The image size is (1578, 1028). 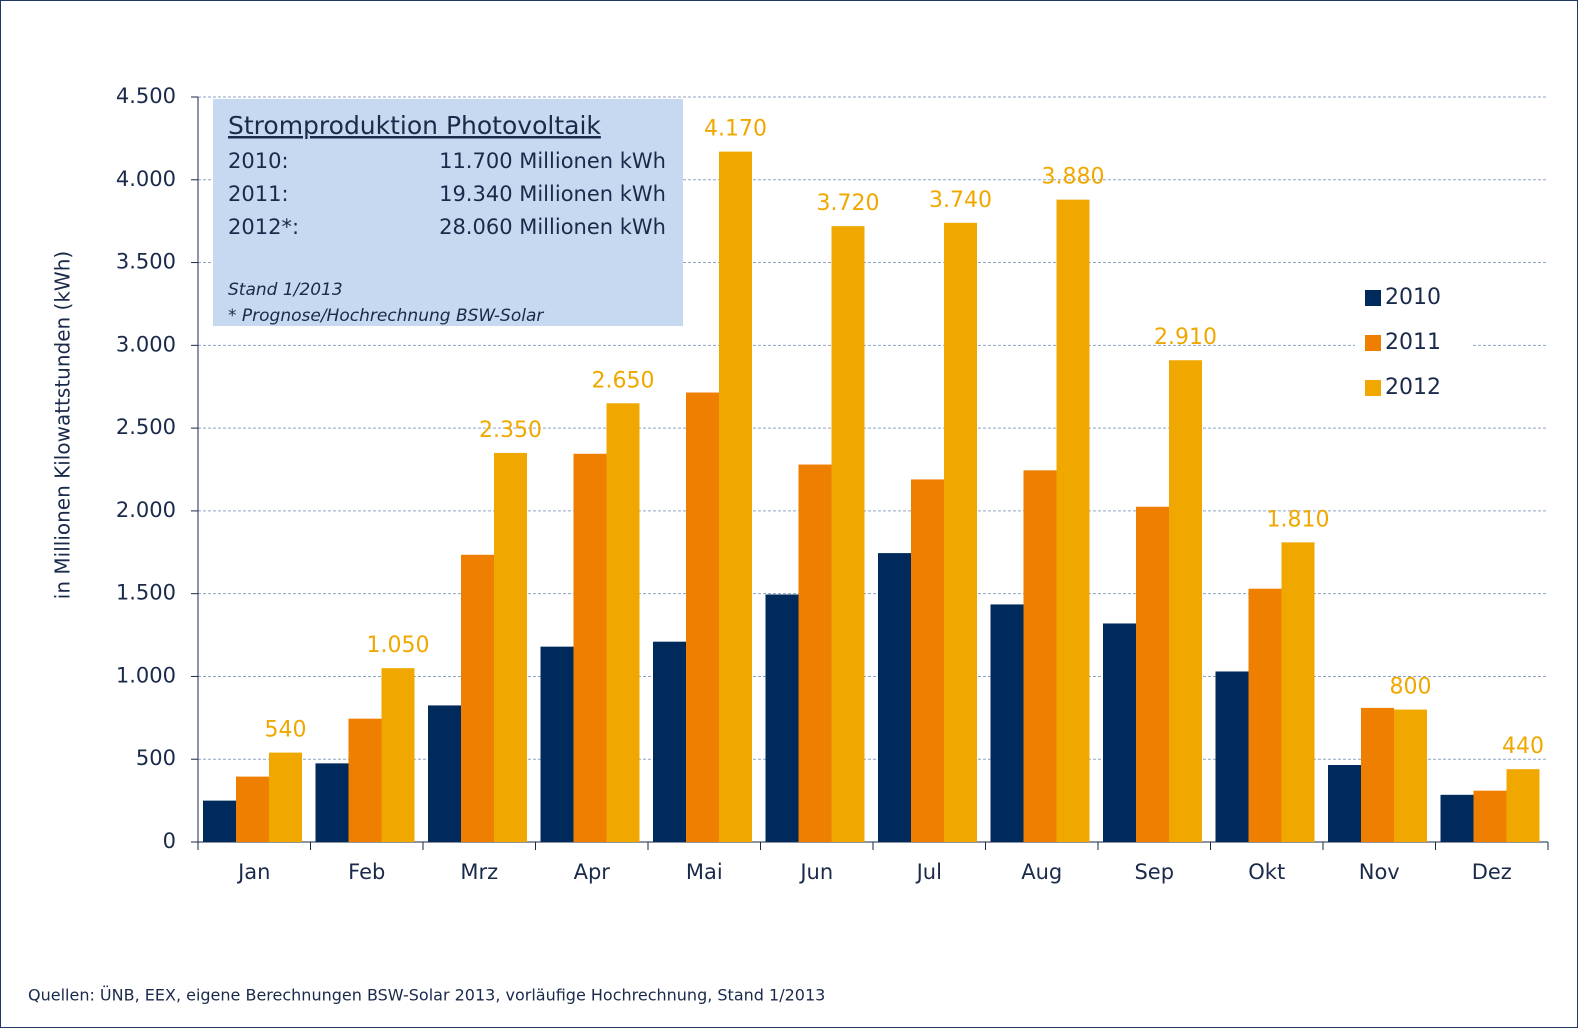 I want to click on x-tick-label: Nov, so click(x=1379, y=872).